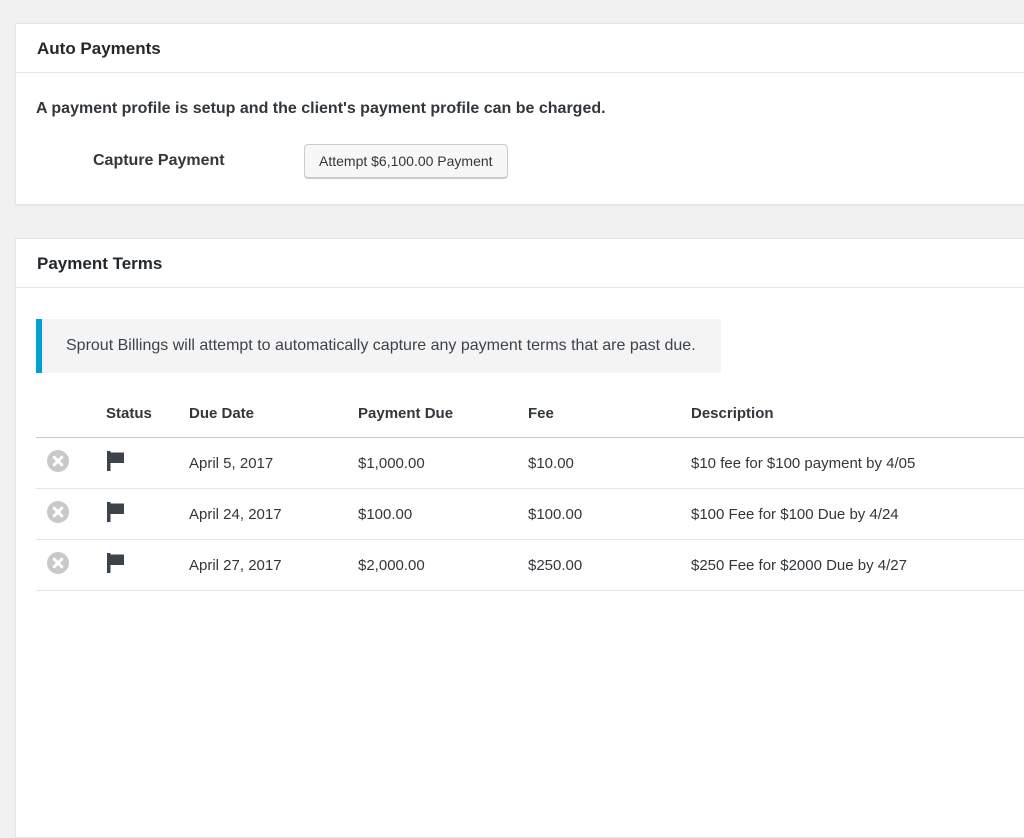 The image size is (1024, 838). Describe the element at coordinates (520, 263) in the screenshot. I see `payment-terms-header: Payment Terms` at that location.